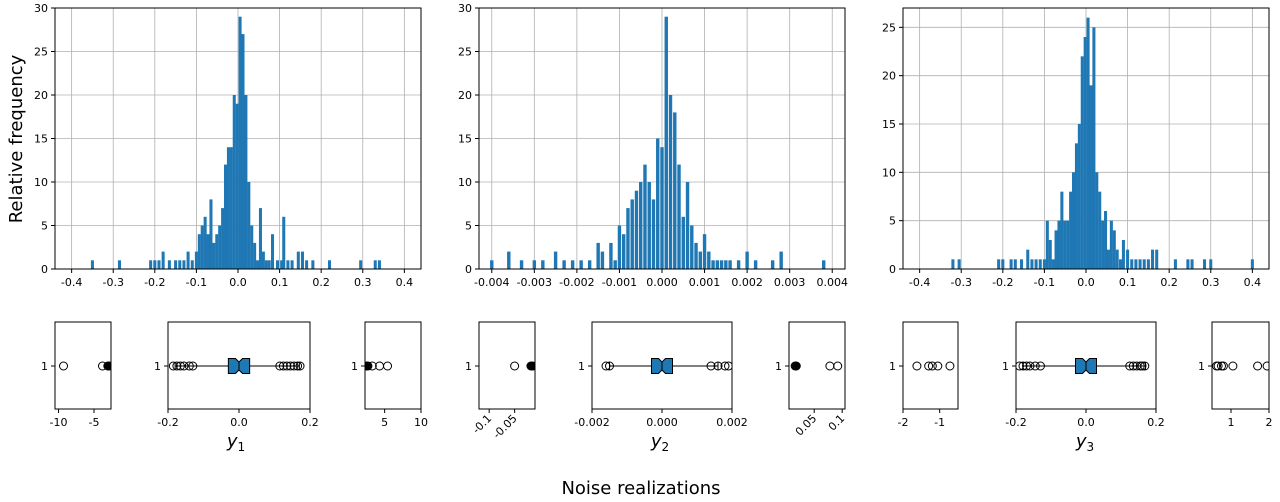  Describe the element at coordinates (806, 425) in the screenshot. I see `x-tick-label: 0.05` at that location.